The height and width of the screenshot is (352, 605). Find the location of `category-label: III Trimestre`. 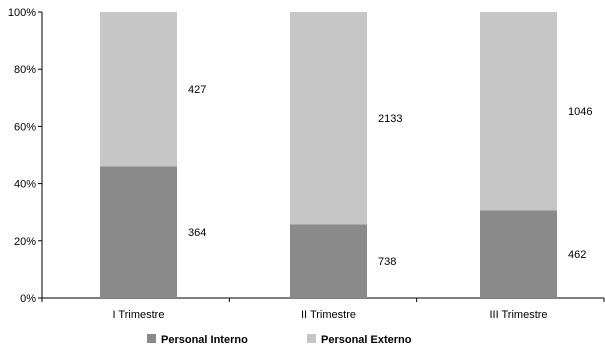

category-label: III Trimestre is located at coordinates (518, 315).